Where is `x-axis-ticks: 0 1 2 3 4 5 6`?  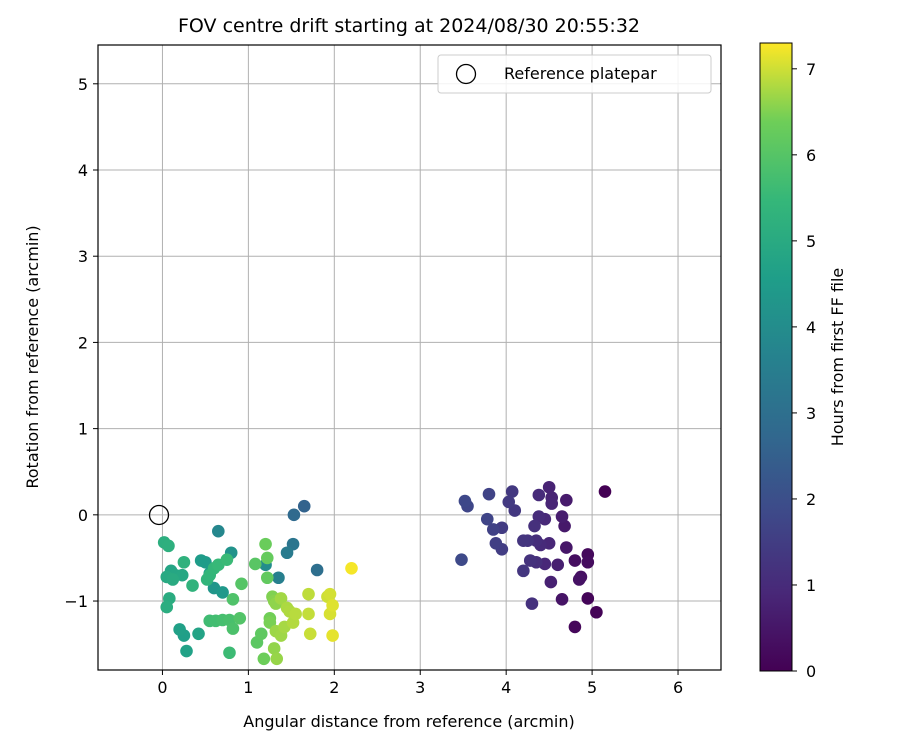 x-axis-ticks: 0 1 2 3 4 5 6 is located at coordinates (420, 683).